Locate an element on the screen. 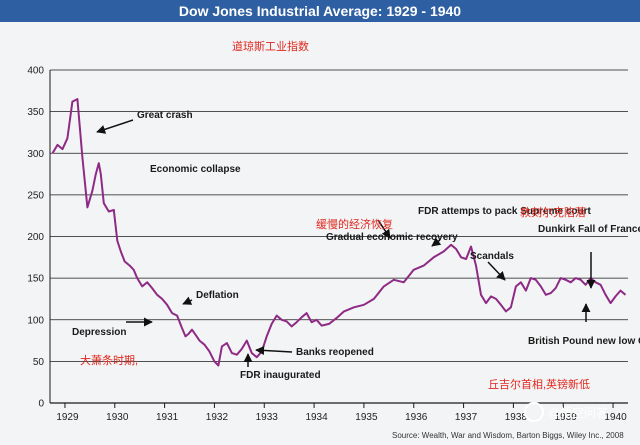  x-tick-label: 1935 is located at coordinates (366, 417).